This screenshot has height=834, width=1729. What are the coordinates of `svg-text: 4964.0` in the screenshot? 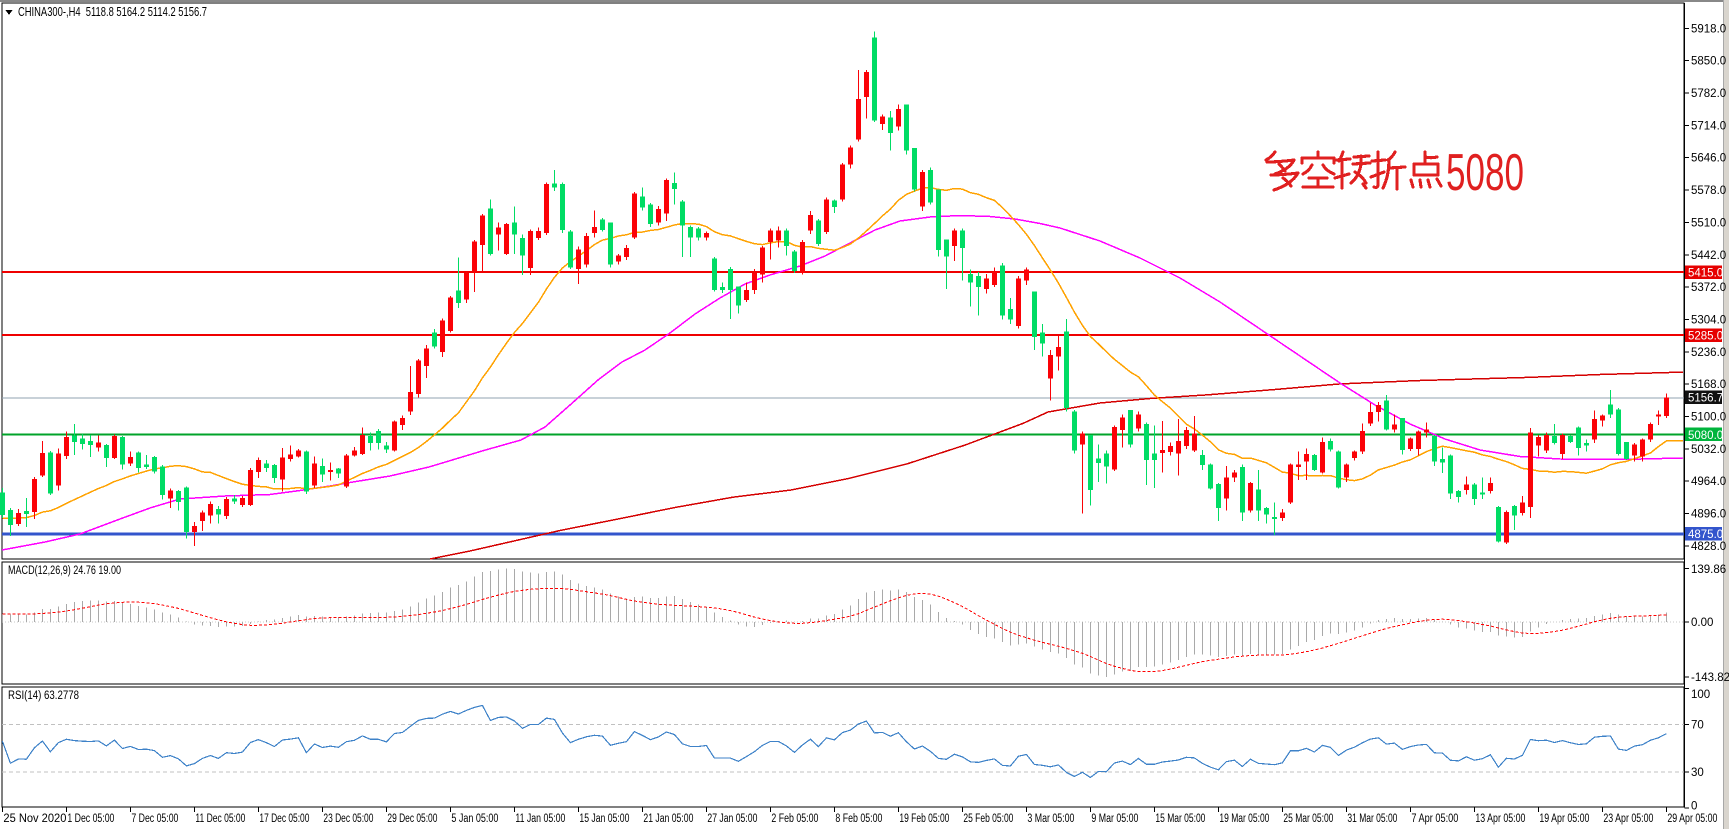 It's located at (1708, 482).